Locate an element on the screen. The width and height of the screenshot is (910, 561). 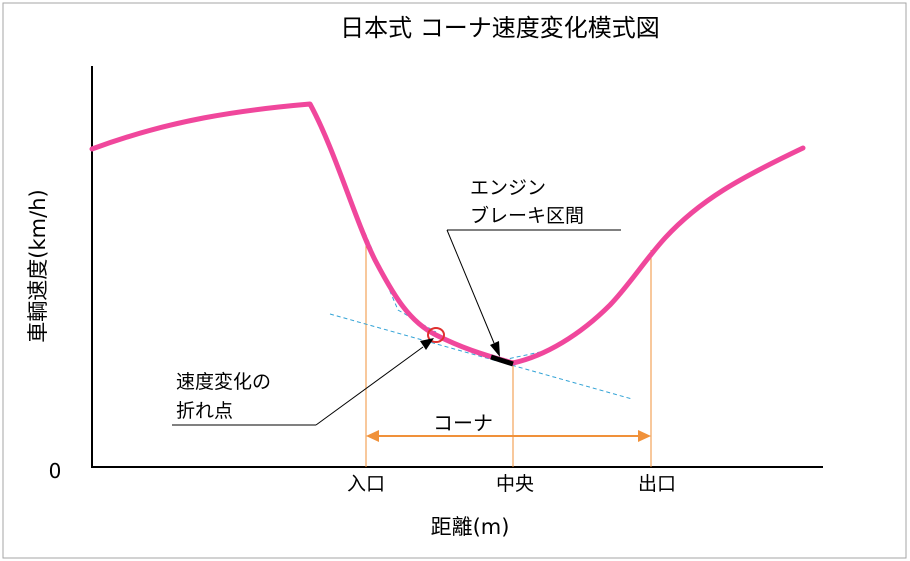
break-point-label-line1: 速度変化の is located at coordinates (223, 382).